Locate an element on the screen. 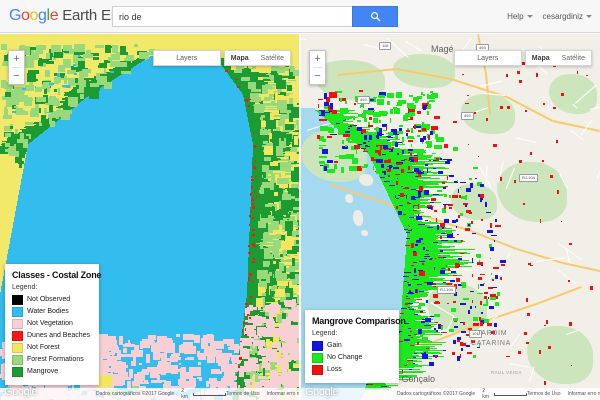 This screenshot has height=400, width=600. maptype-satellite-button-right: Satélite is located at coordinates (573, 58).